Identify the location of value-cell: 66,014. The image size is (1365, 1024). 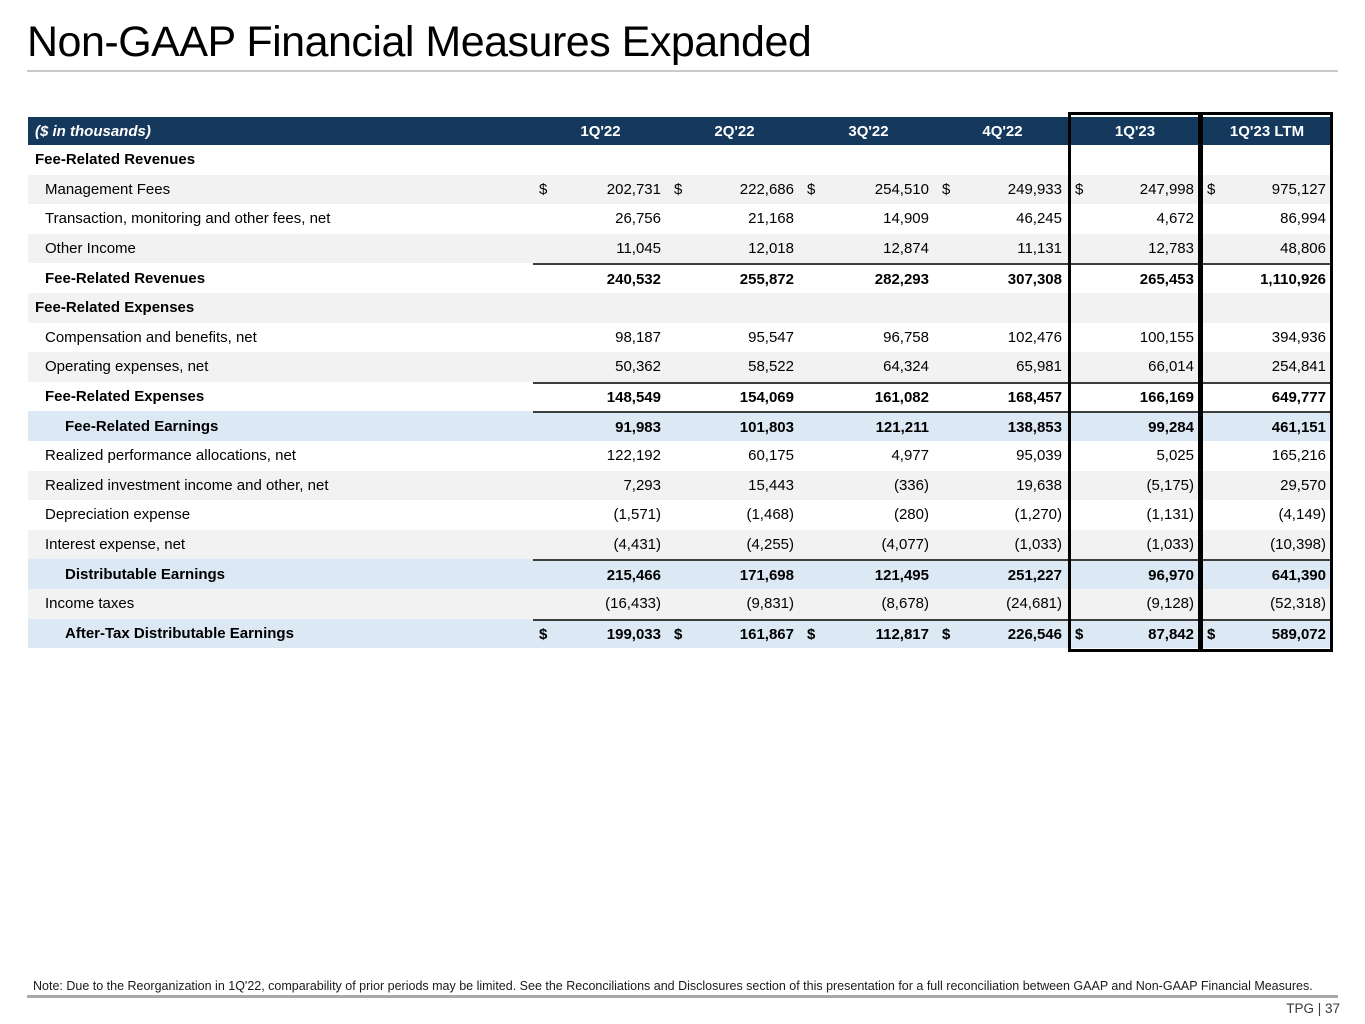
(1135, 367).